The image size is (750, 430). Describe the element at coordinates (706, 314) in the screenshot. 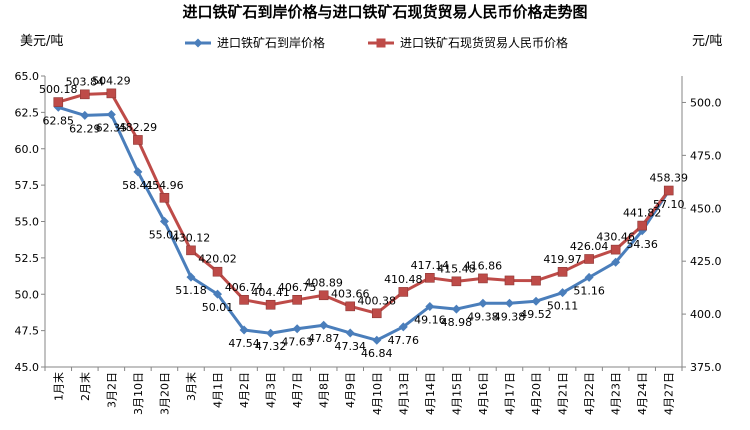

I see `right-tick-label: 400.0` at that location.